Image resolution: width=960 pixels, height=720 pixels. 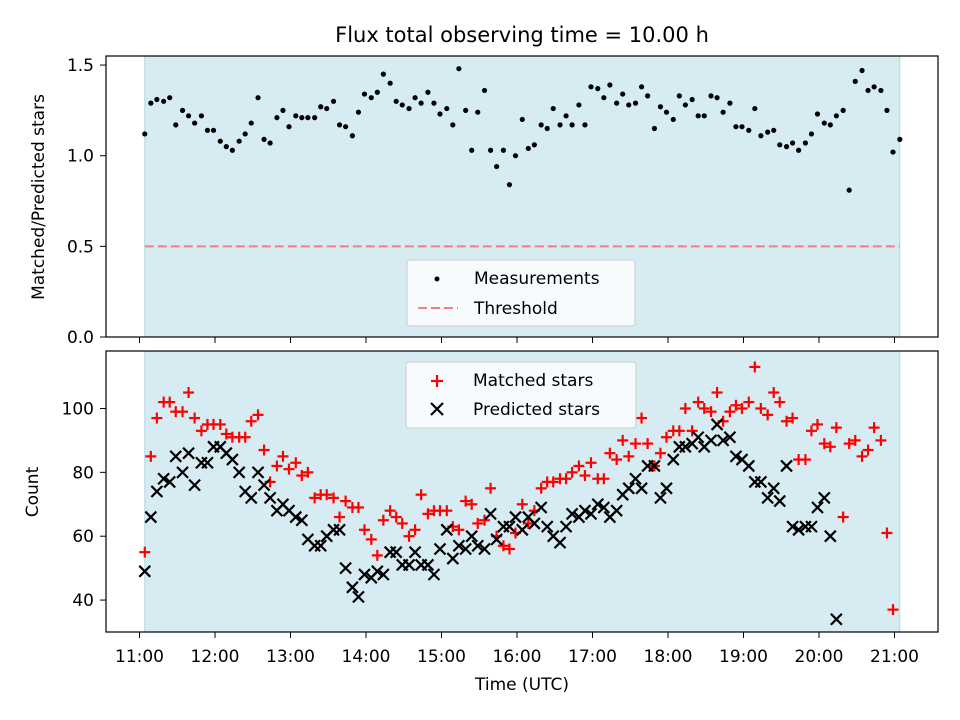 I want to click on top-y-tick-label: 0.5, so click(x=80, y=247).